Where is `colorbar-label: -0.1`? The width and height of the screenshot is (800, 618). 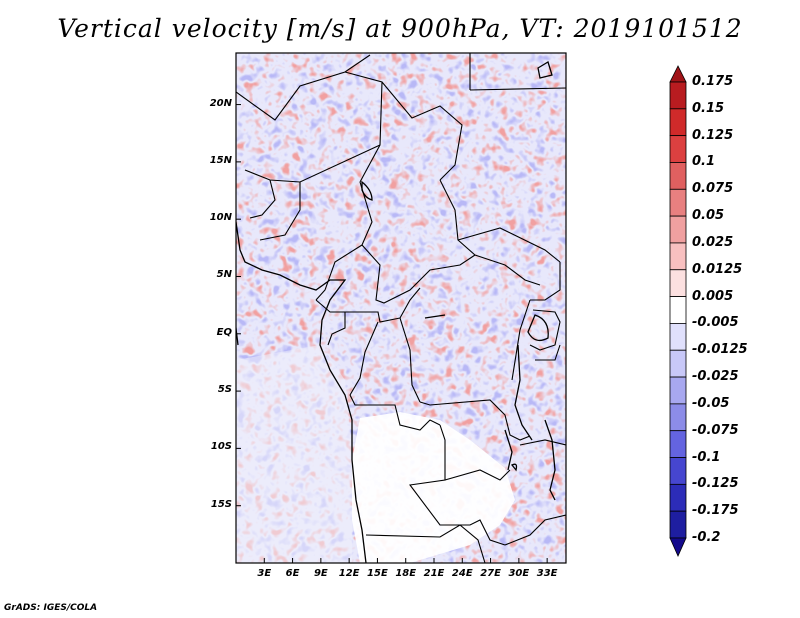 colorbar-label: -0.1 is located at coordinates (706, 457).